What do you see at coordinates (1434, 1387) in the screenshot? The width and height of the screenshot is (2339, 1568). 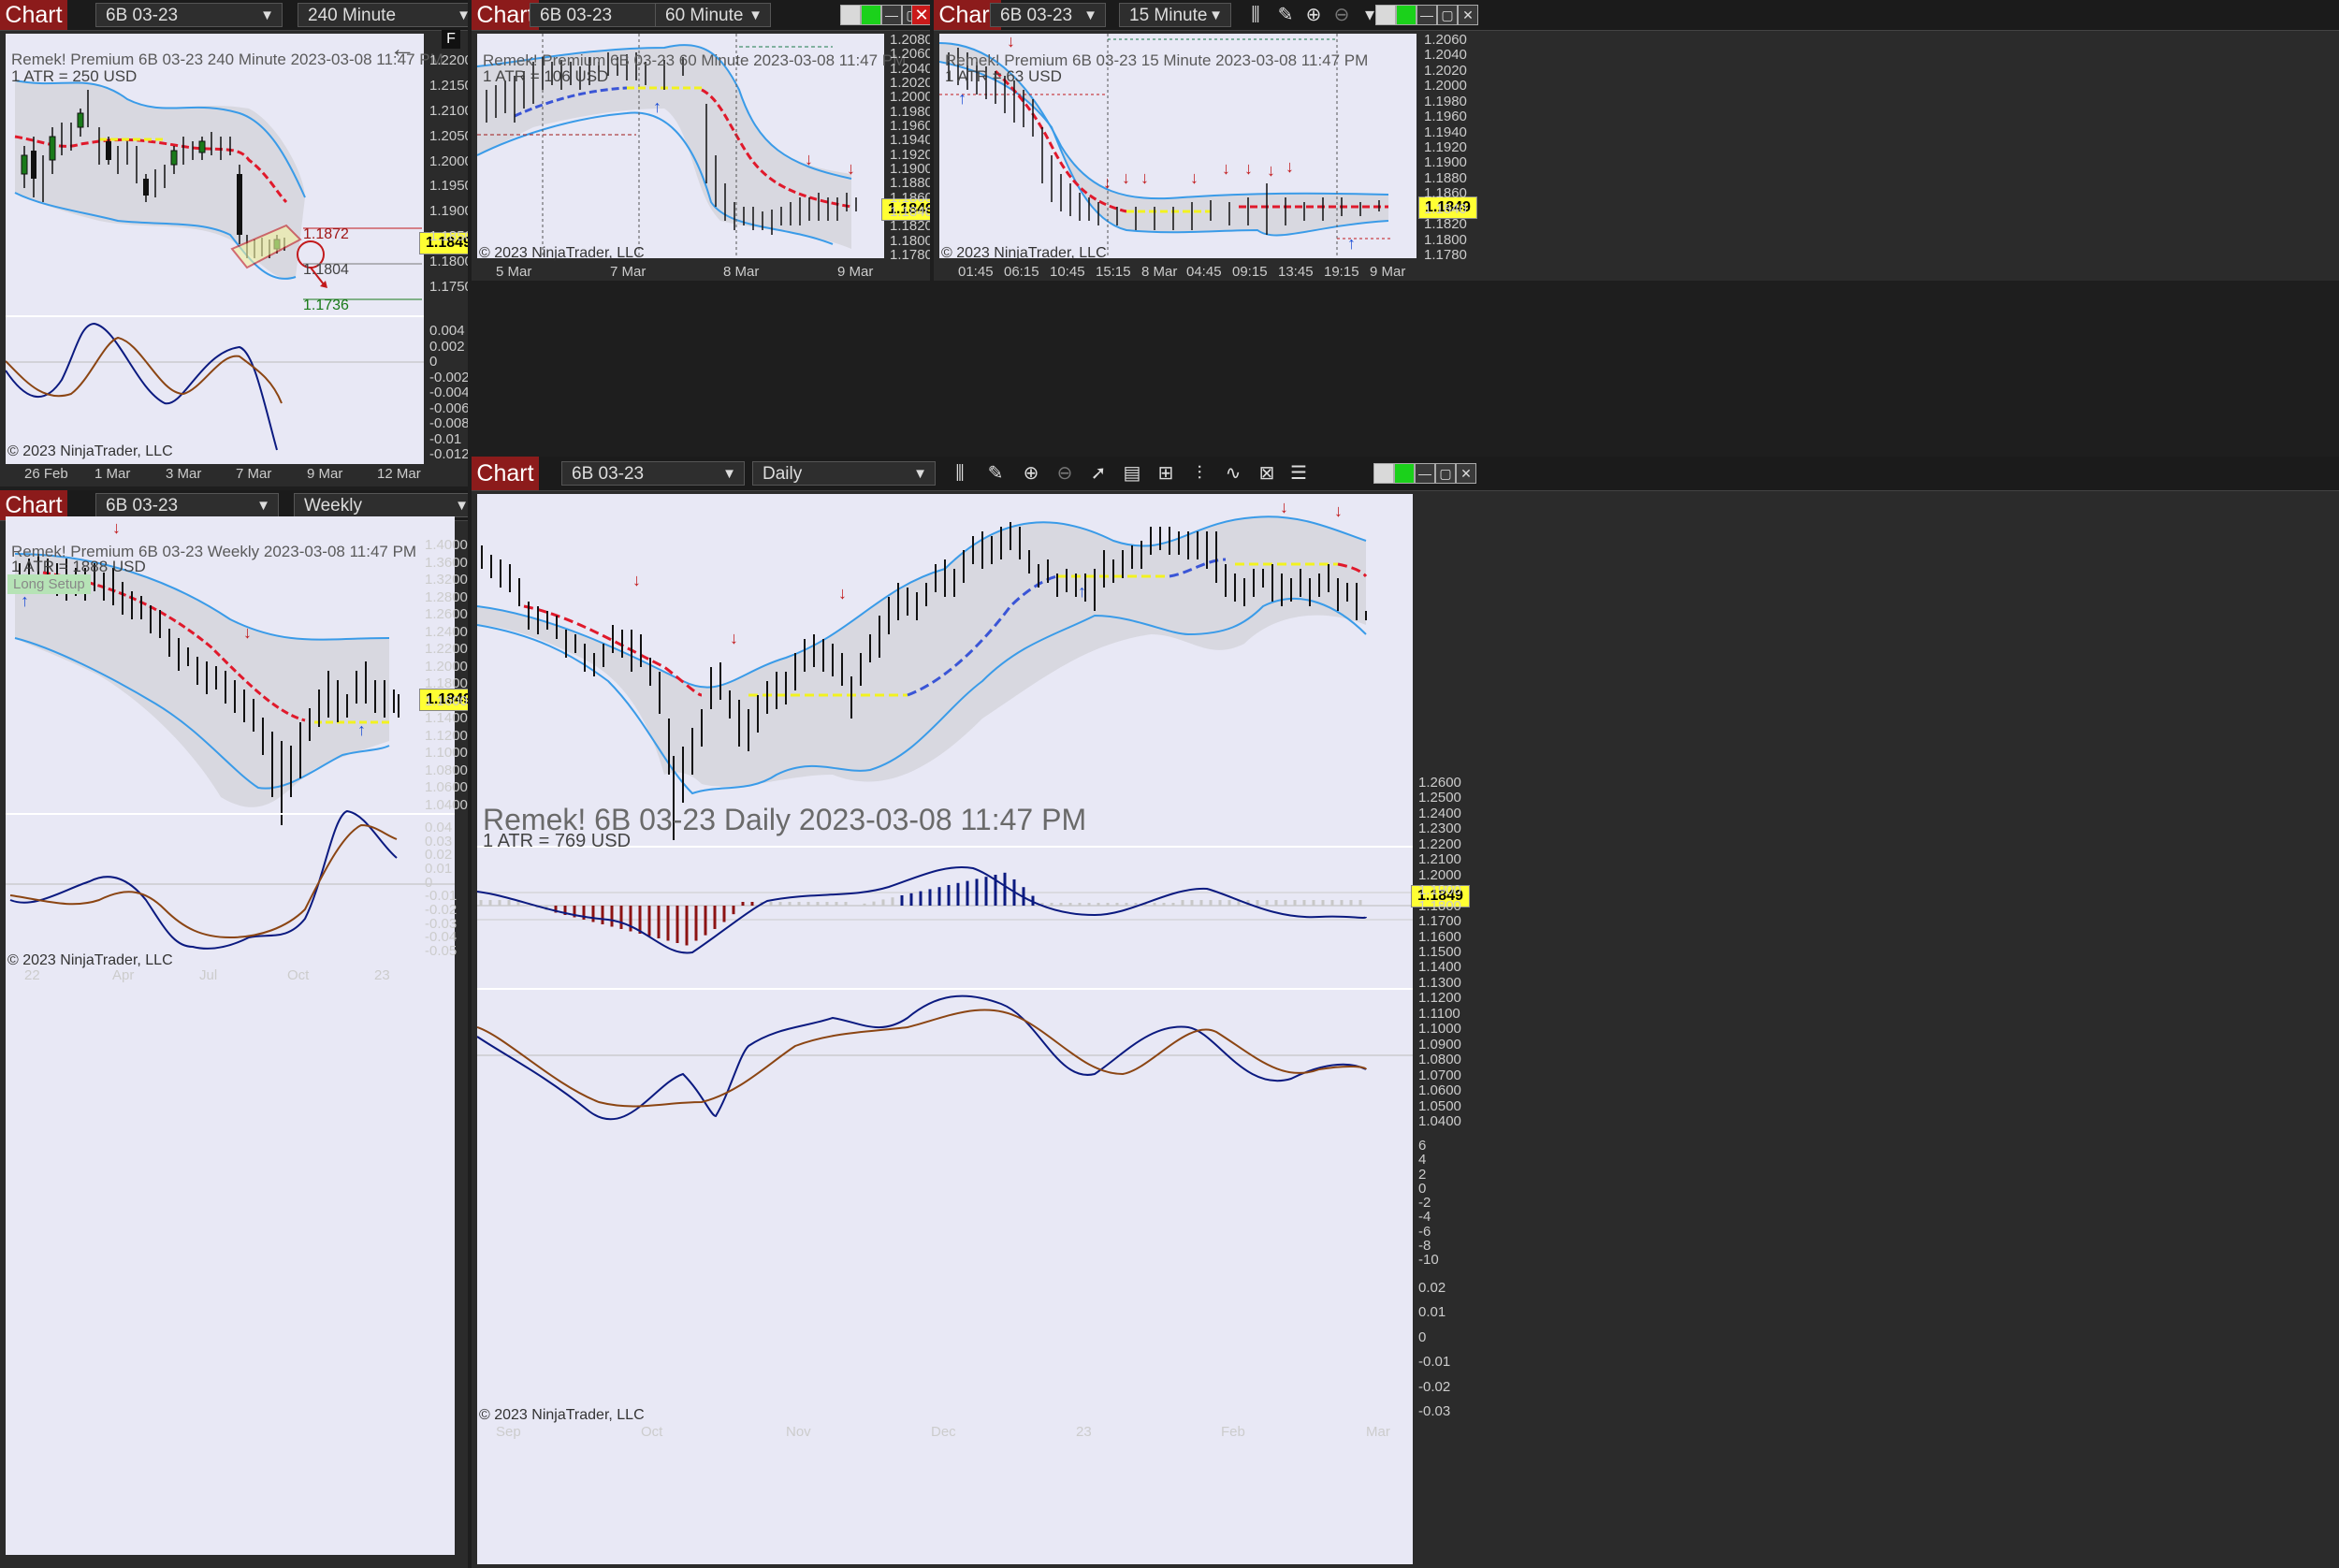 I see `osc-tick-label: -0.02` at bounding box center [1434, 1387].